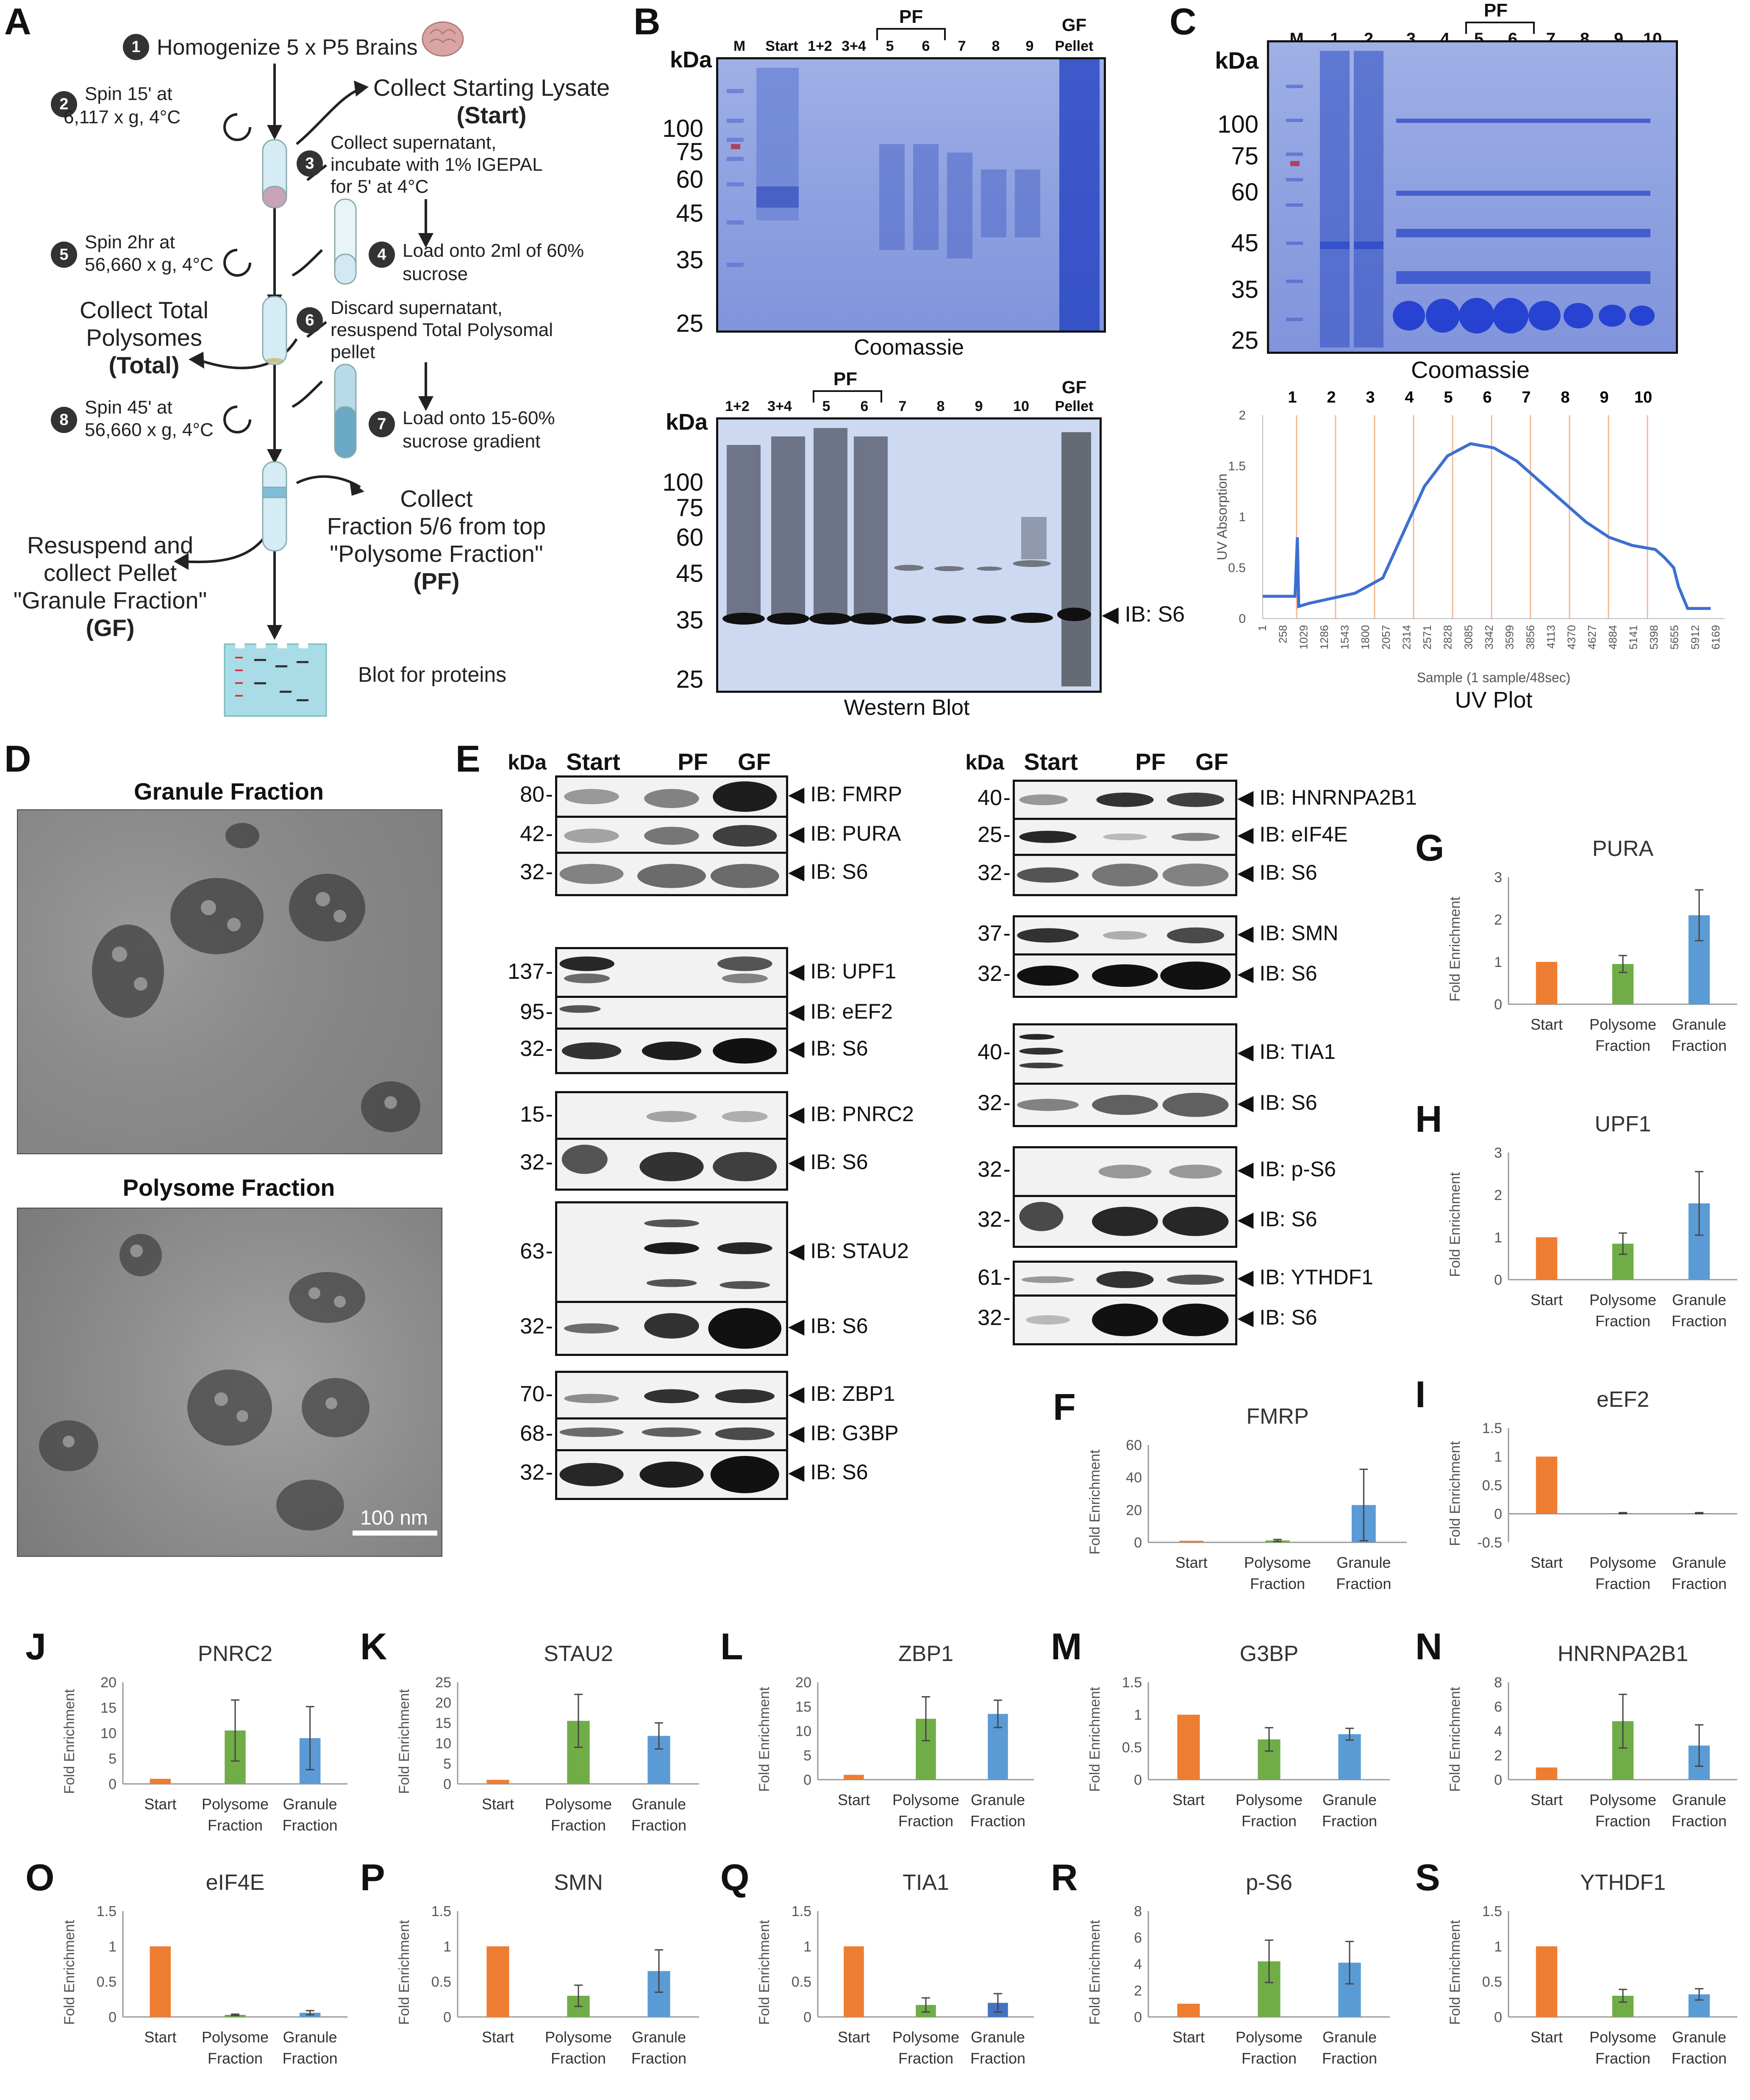 The width and height of the screenshot is (1750, 2100). What do you see at coordinates (962, 46) in the screenshot?
I see `lane-label-7: 7` at bounding box center [962, 46].